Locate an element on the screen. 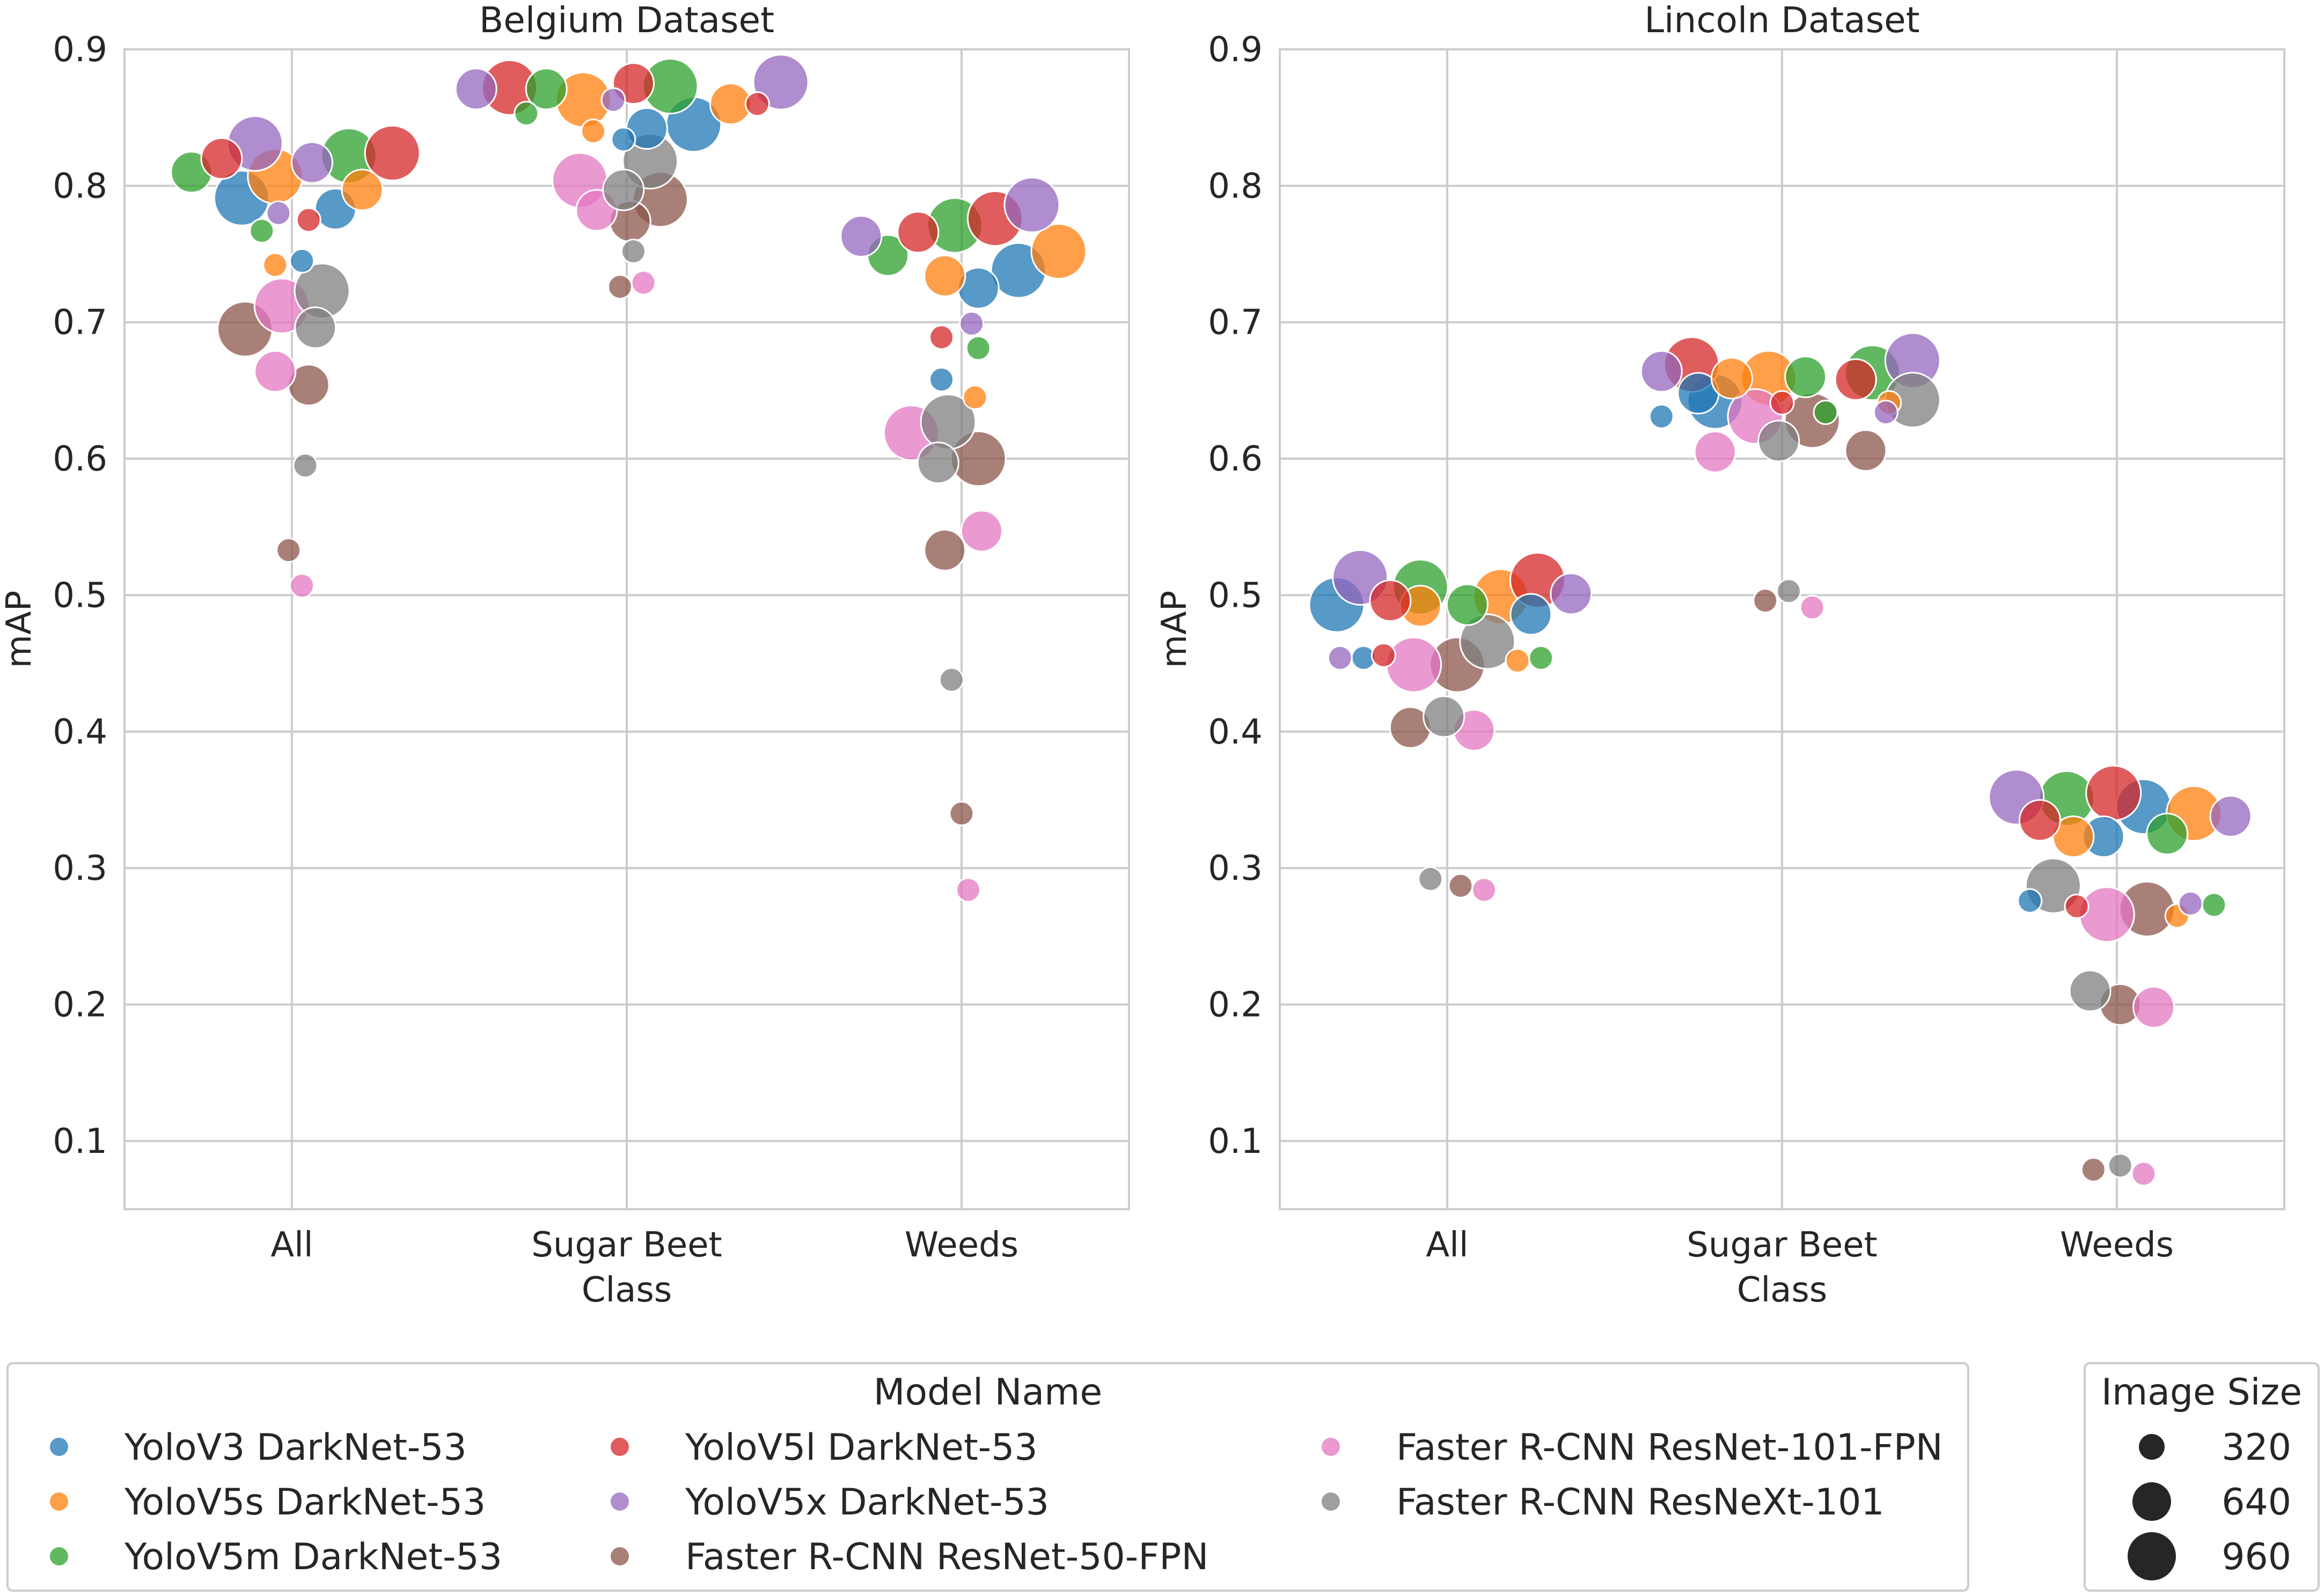  legend-label: YoloV5x DarkNet-53 is located at coordinates (867, 1503).